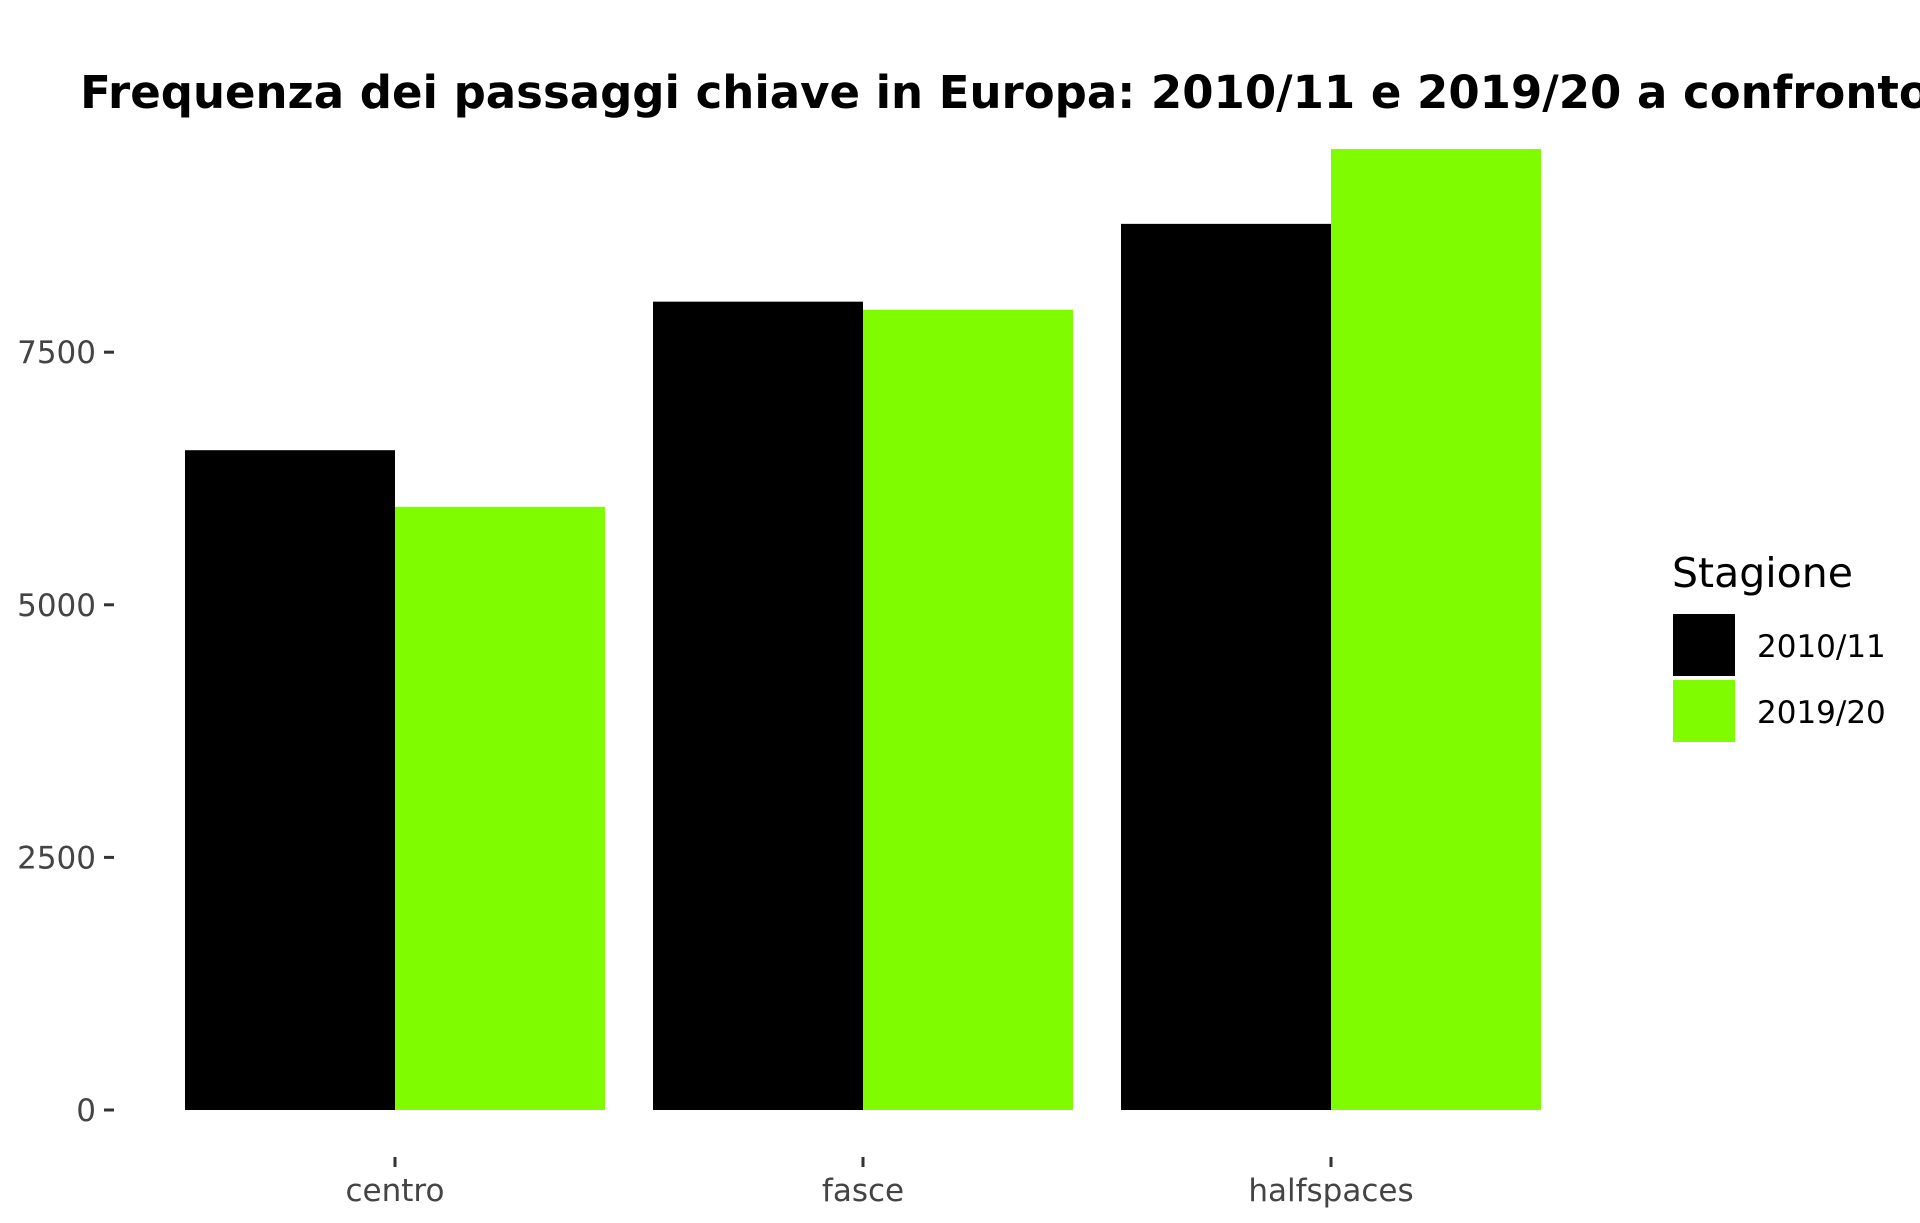 The image size is (1920, 1223). What do you see at coordinates (56, 858) in the screenshot?
I see `y-tick-label: 2500` at bounding box center [56, 858].